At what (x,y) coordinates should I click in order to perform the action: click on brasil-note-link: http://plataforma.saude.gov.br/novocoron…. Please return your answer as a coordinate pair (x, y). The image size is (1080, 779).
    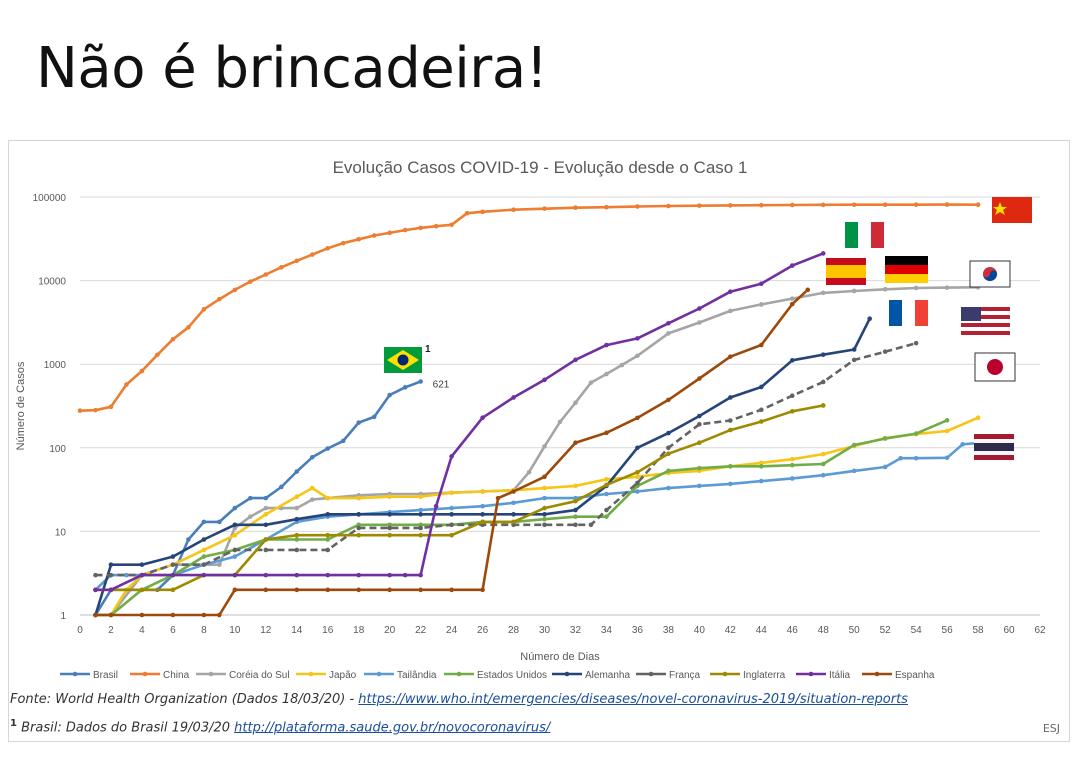
    Looking at the image, I should click on (392, 728).